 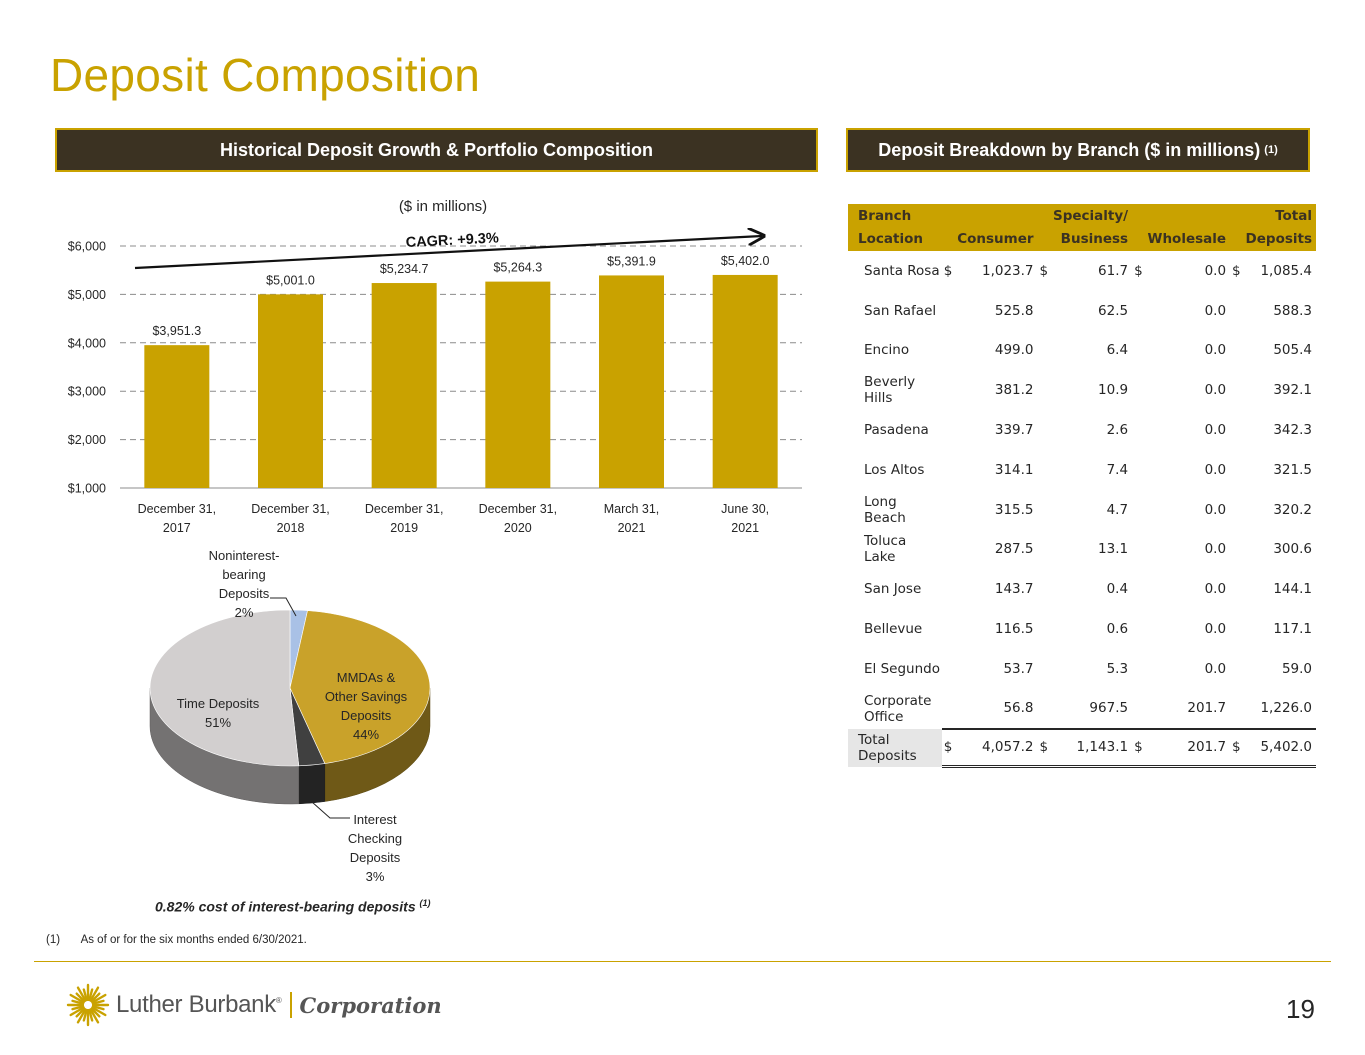 What do you see at coordinates (682, 961) in the screenshot?
I see `footer-divider` at bounding box center [682, 961].